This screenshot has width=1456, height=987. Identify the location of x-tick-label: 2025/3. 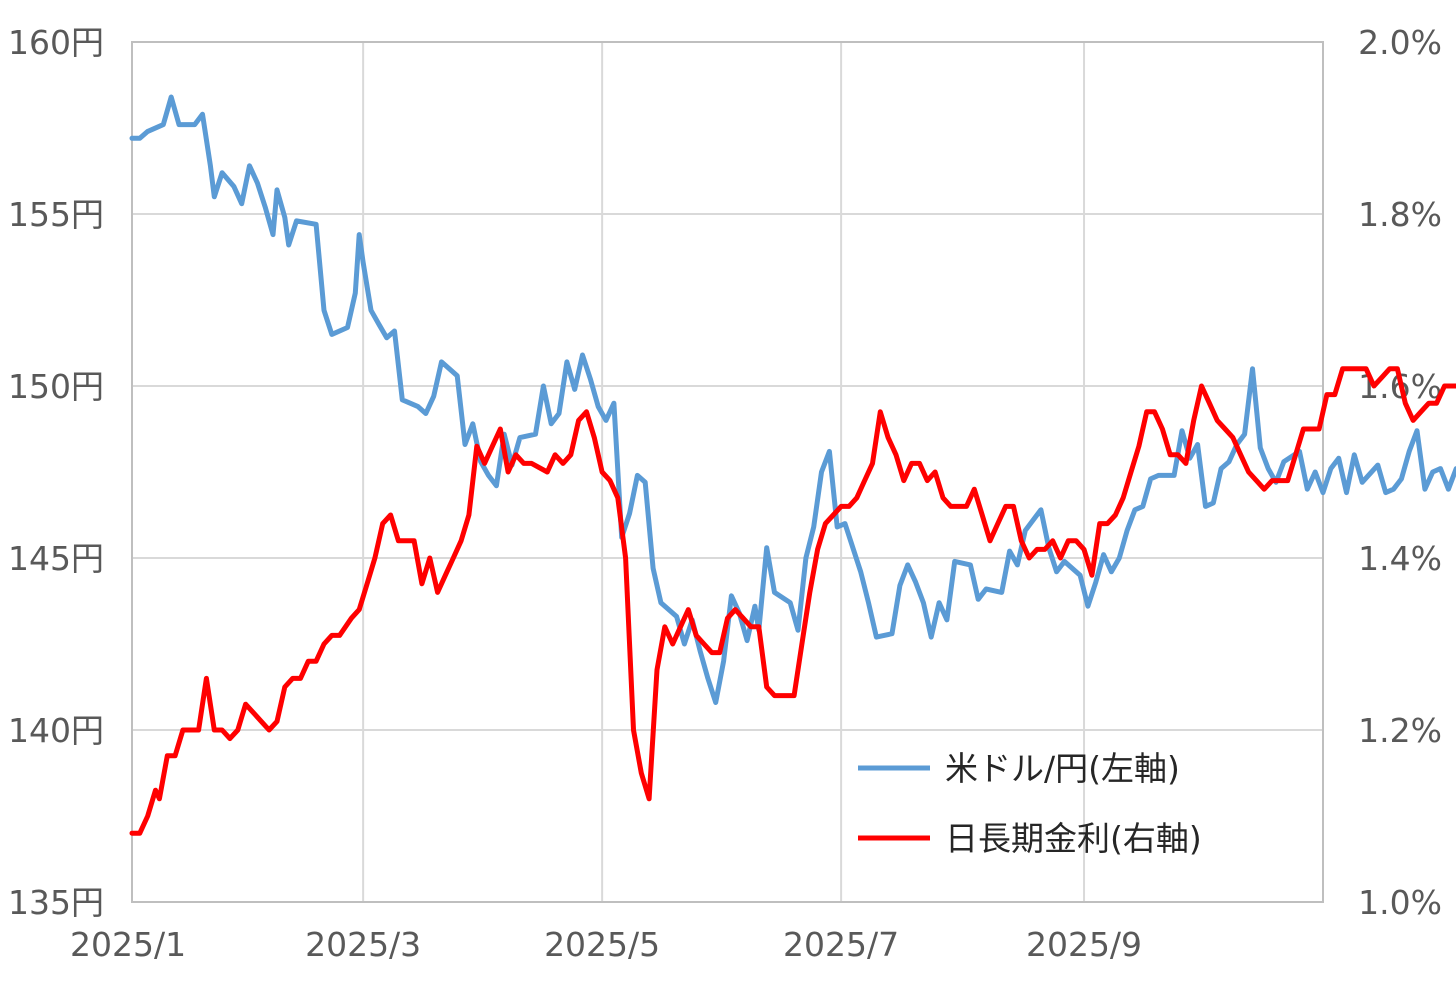
(363, 944).